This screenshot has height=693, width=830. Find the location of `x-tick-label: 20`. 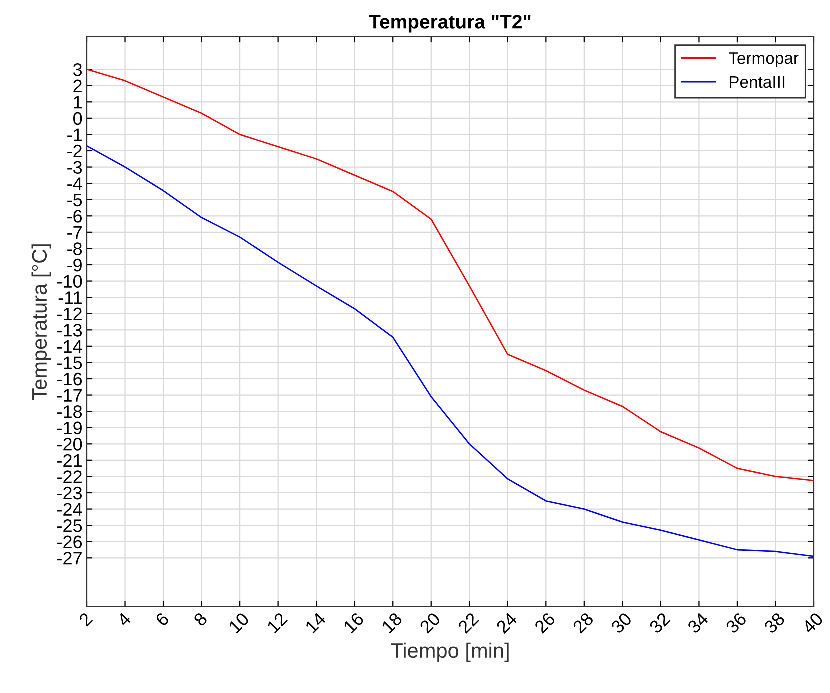

x-tick-label: 20 is located at coordinates (430, 623).